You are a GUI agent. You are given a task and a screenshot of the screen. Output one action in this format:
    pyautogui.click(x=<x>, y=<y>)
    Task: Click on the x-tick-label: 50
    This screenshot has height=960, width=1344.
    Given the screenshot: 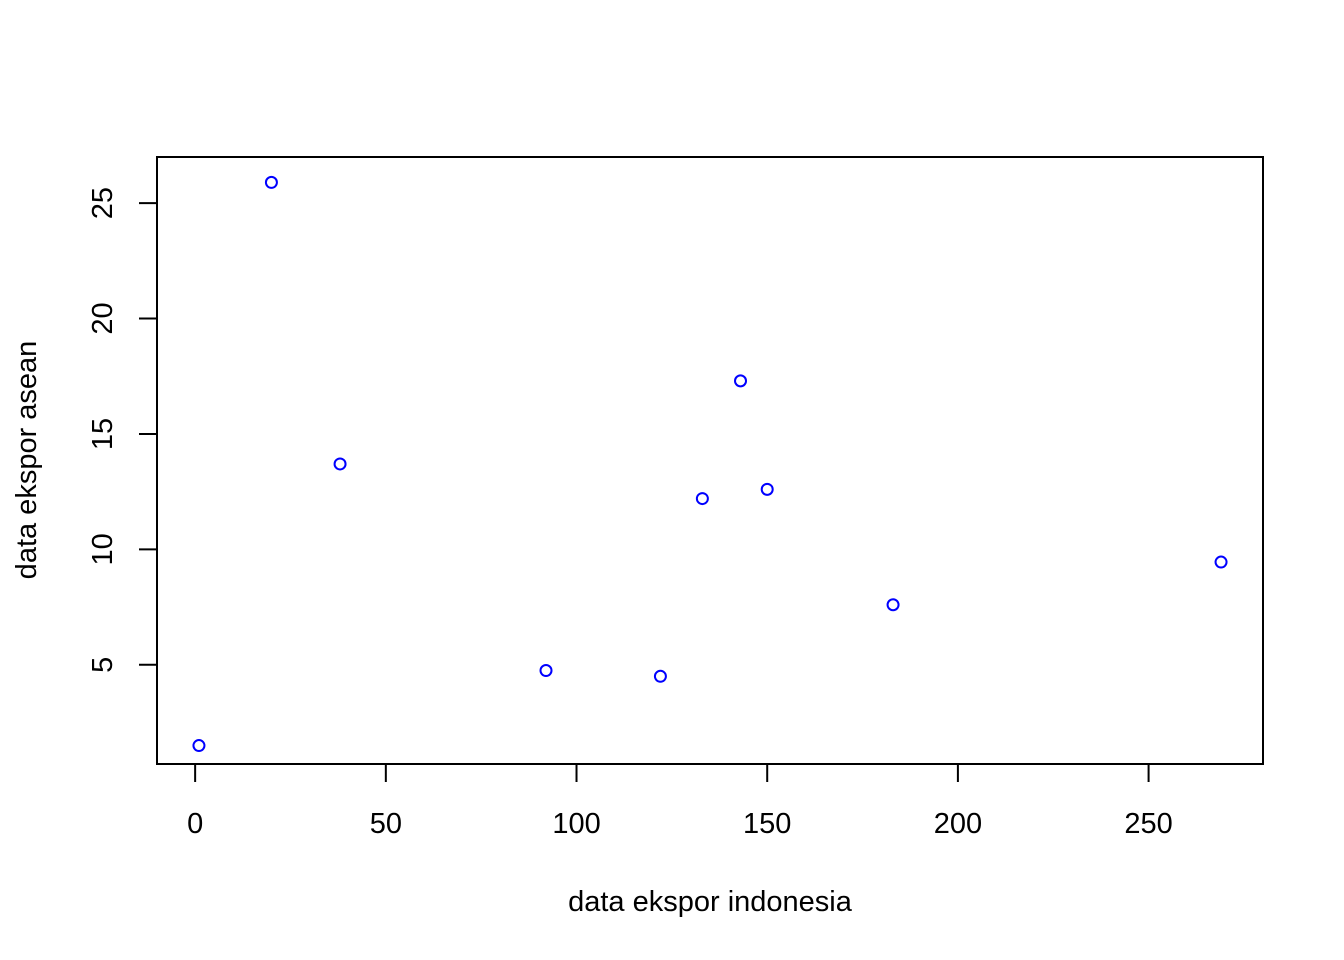 What is the action you would take?
    pyautogui.click(x=386, y=824)
    